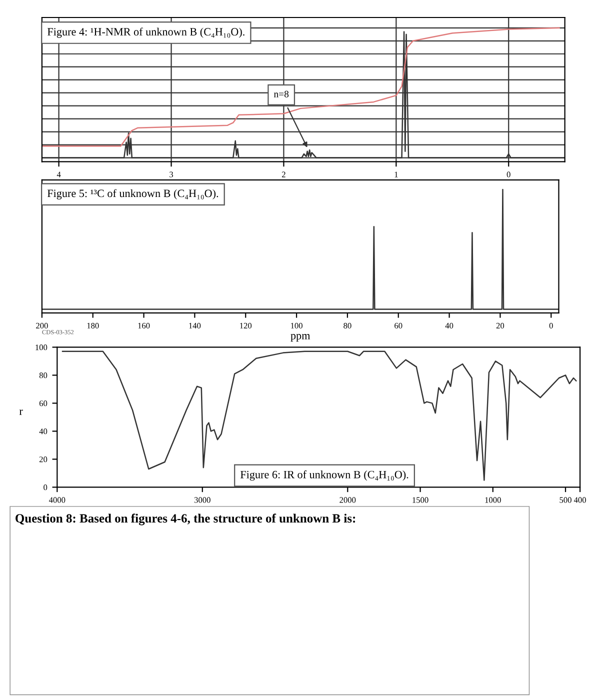 The image size is (608, 700). Describe the element at coordinates (43, 375) in the screenshot. I see `y-tick-label: 80` at that location.